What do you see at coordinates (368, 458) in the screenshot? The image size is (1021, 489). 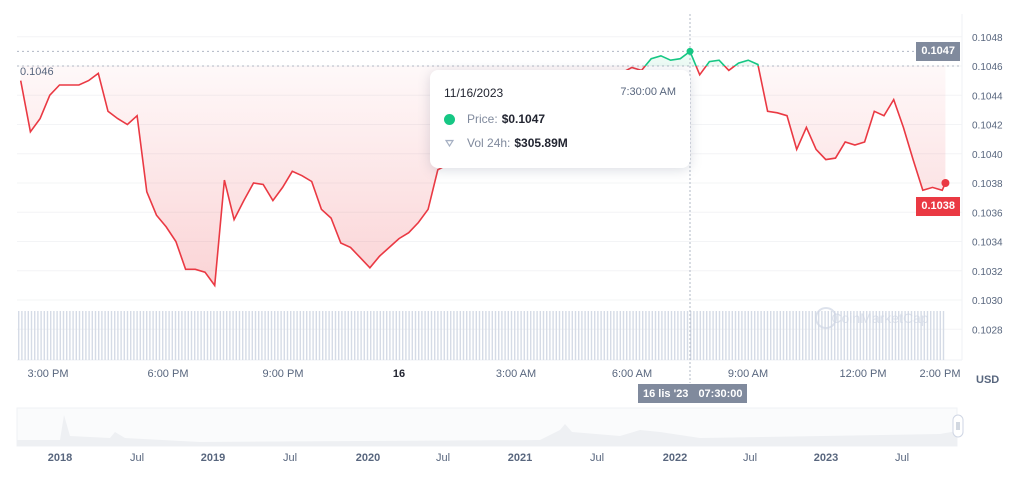 I see `navigator-tick-label: 2020` at bounding box center [368, 458].